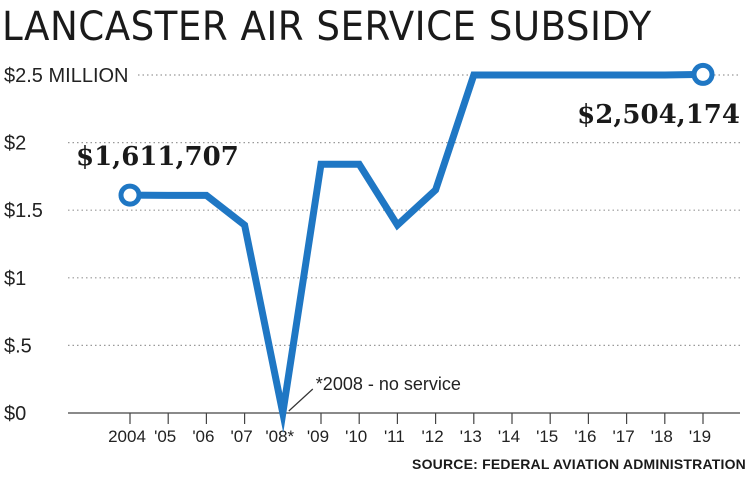  I want to click on x-tick-label: '18, so click(662, 436).